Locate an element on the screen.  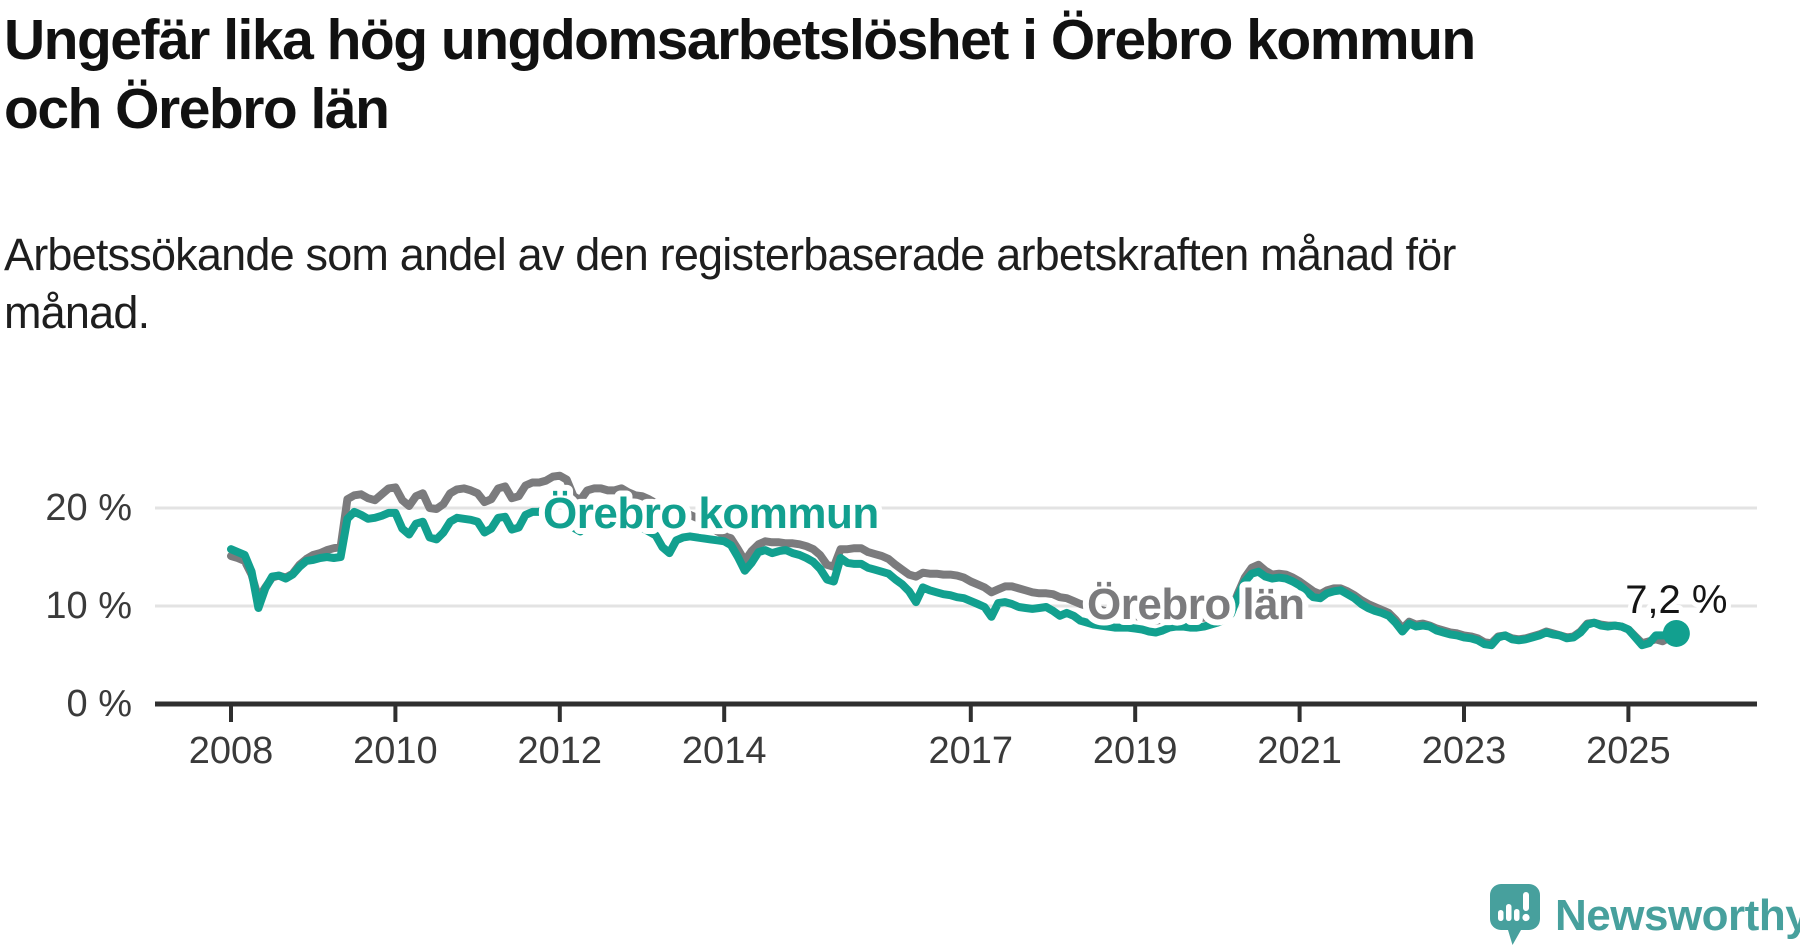
chart-subtitle-line-2: månad. is located at coordinates (77, 312).